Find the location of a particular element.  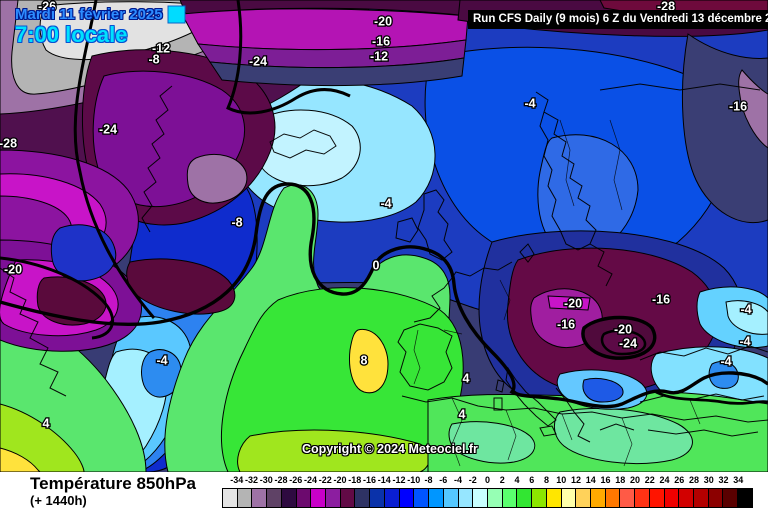

color-scale is located at coordinates (487, 498).